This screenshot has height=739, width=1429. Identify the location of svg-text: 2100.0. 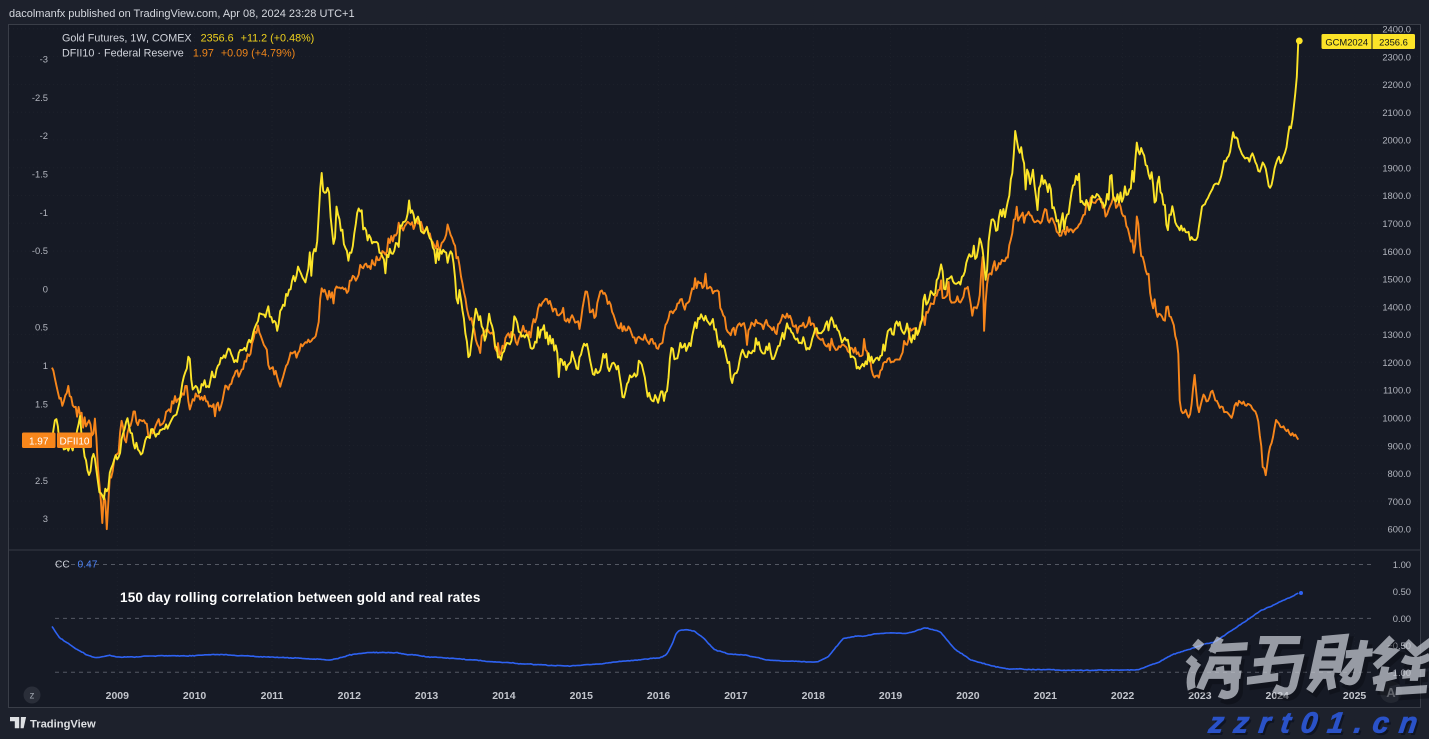
(1396, 112).